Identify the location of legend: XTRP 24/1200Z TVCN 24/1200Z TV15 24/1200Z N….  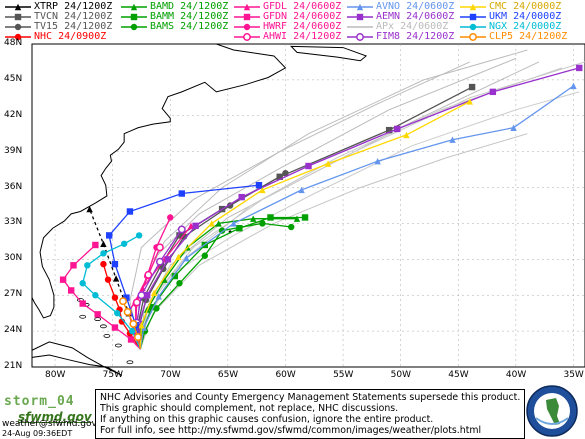
(292, 21).